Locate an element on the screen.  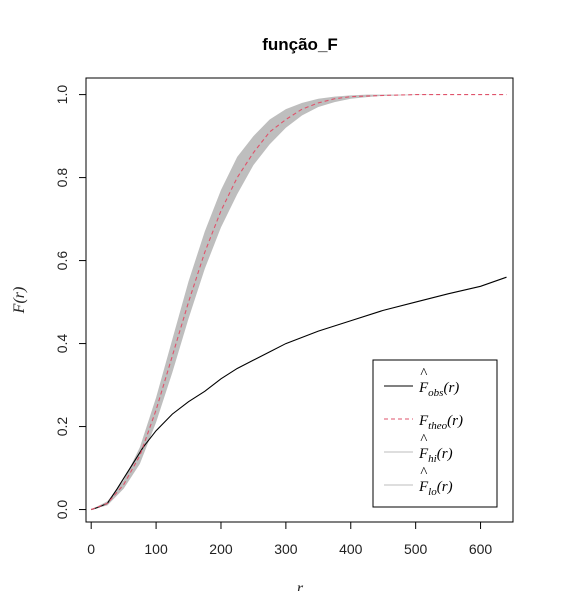
legend-hat-obs: ^ is located at coordinates (424, 374).